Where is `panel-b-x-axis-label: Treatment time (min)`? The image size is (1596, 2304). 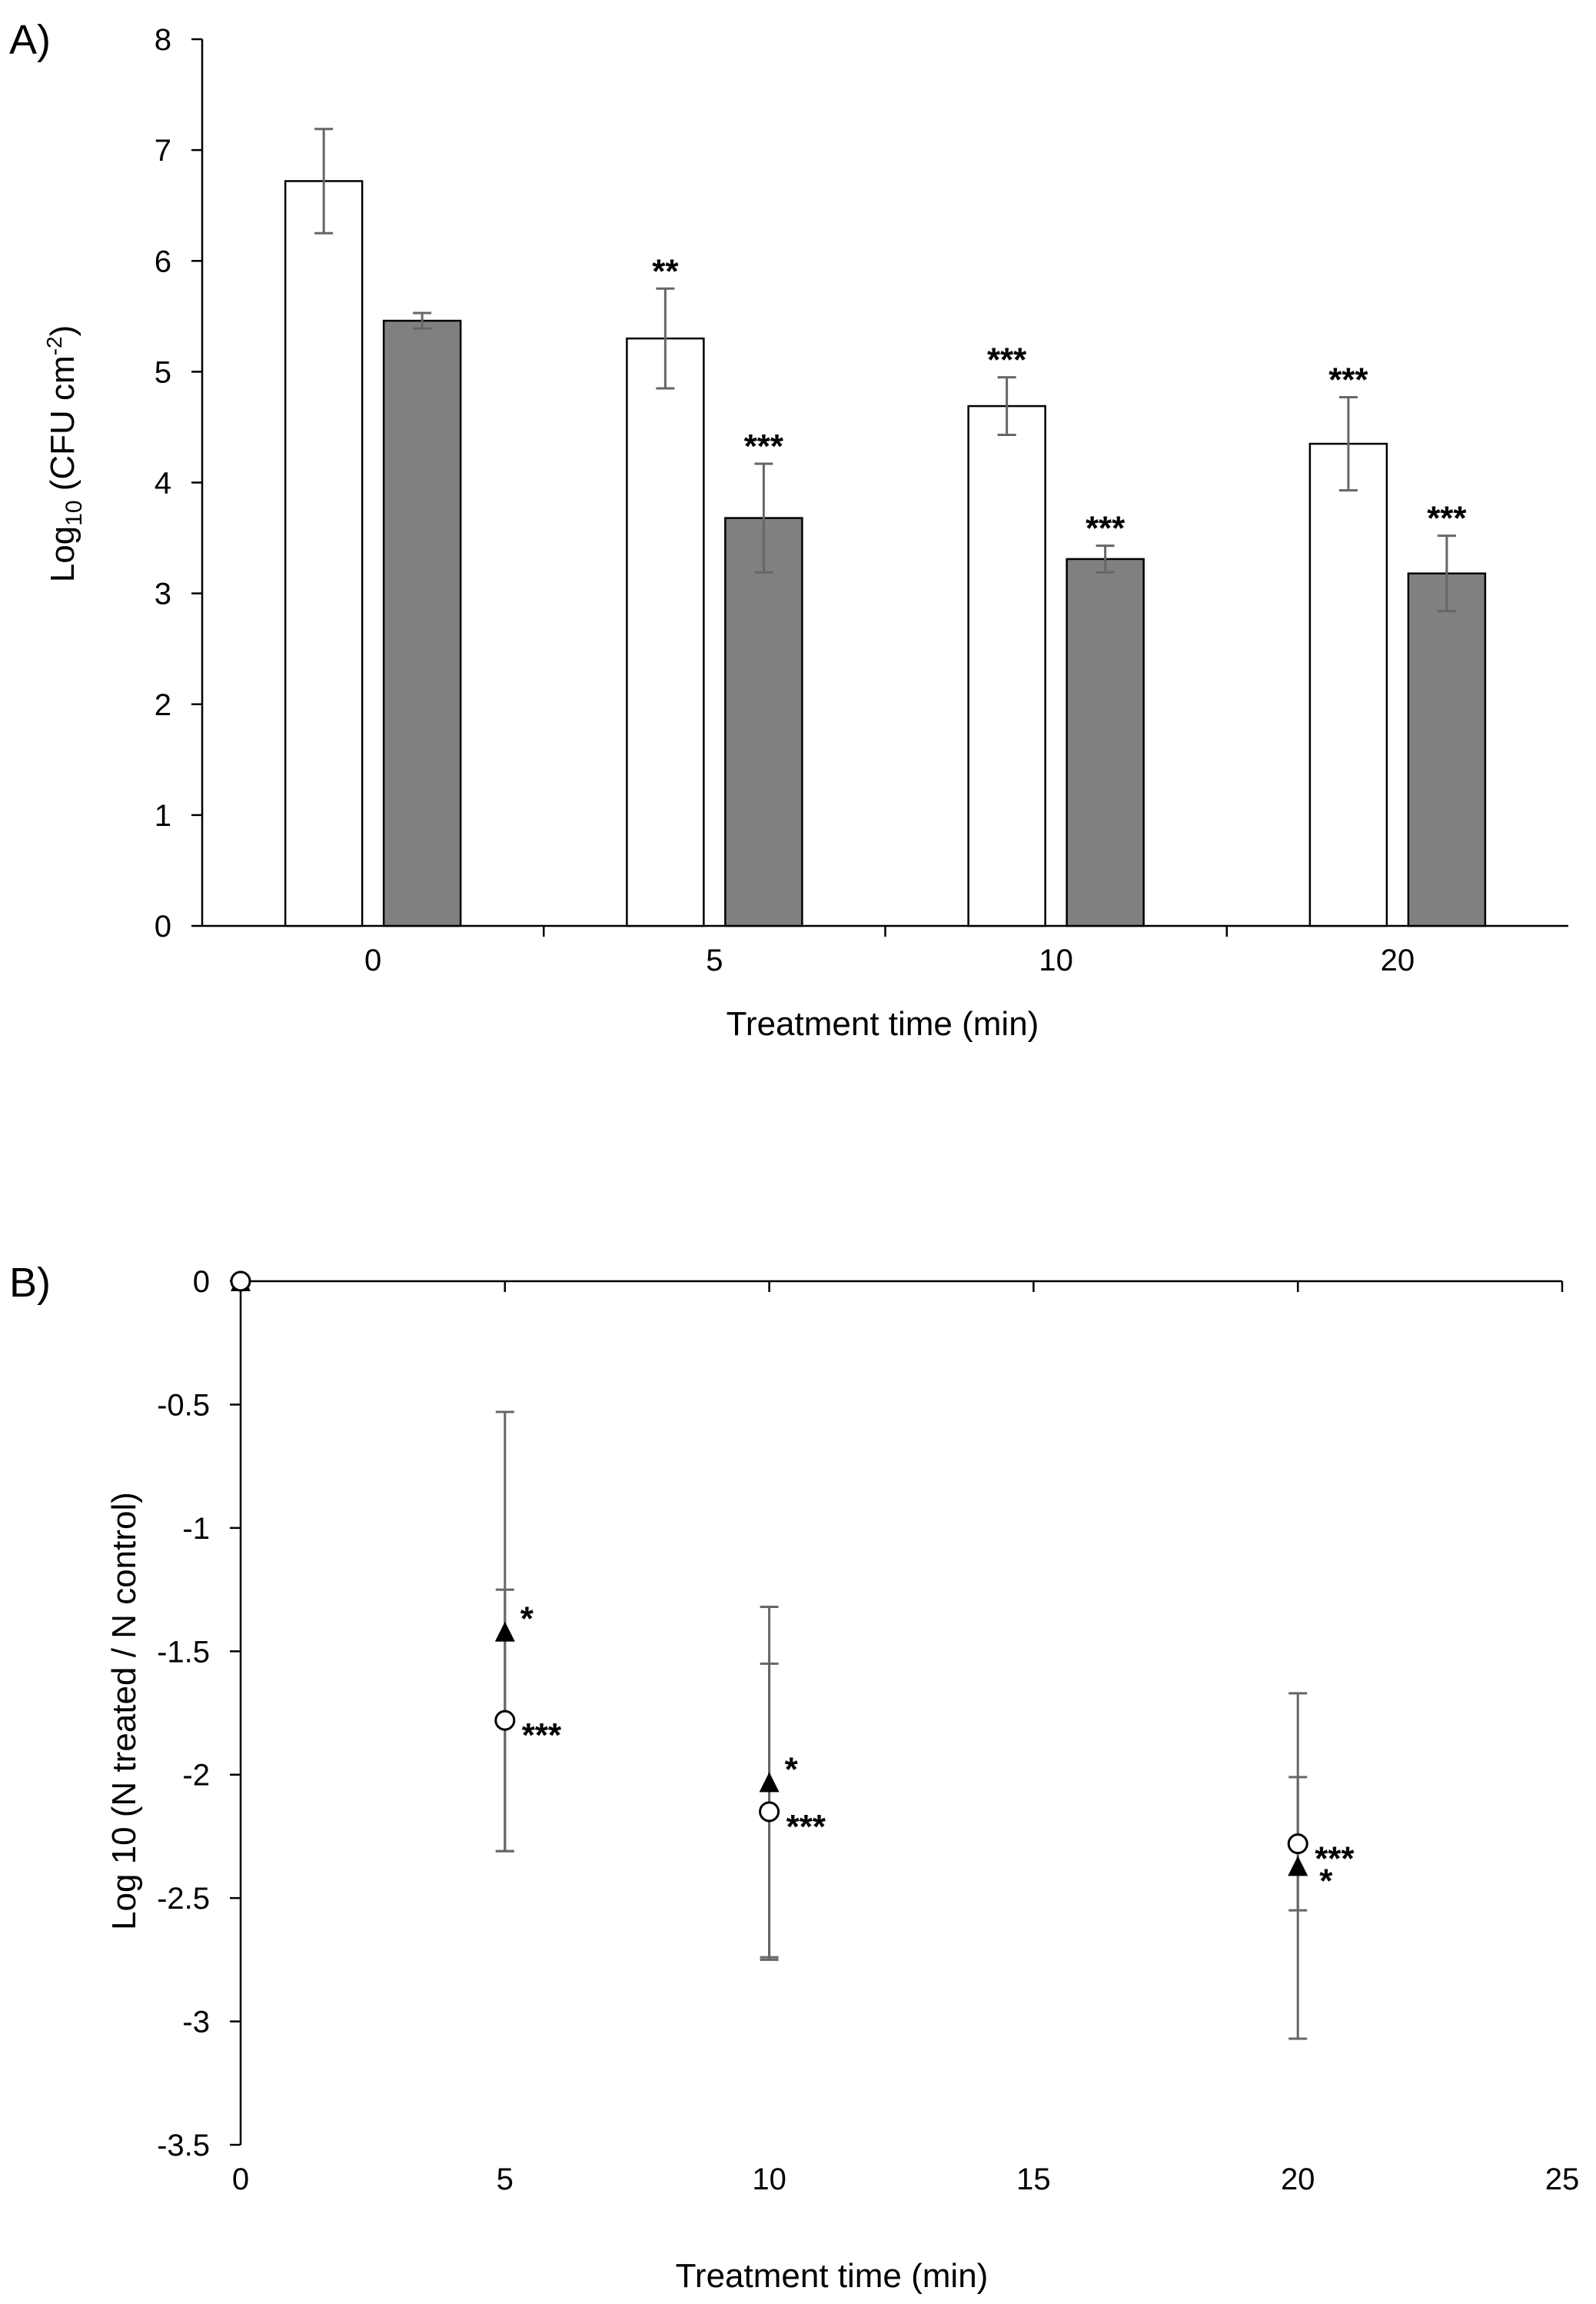 panel-b-x-axis-label: Treatment time (min) is located at coordinates (832, 2276).